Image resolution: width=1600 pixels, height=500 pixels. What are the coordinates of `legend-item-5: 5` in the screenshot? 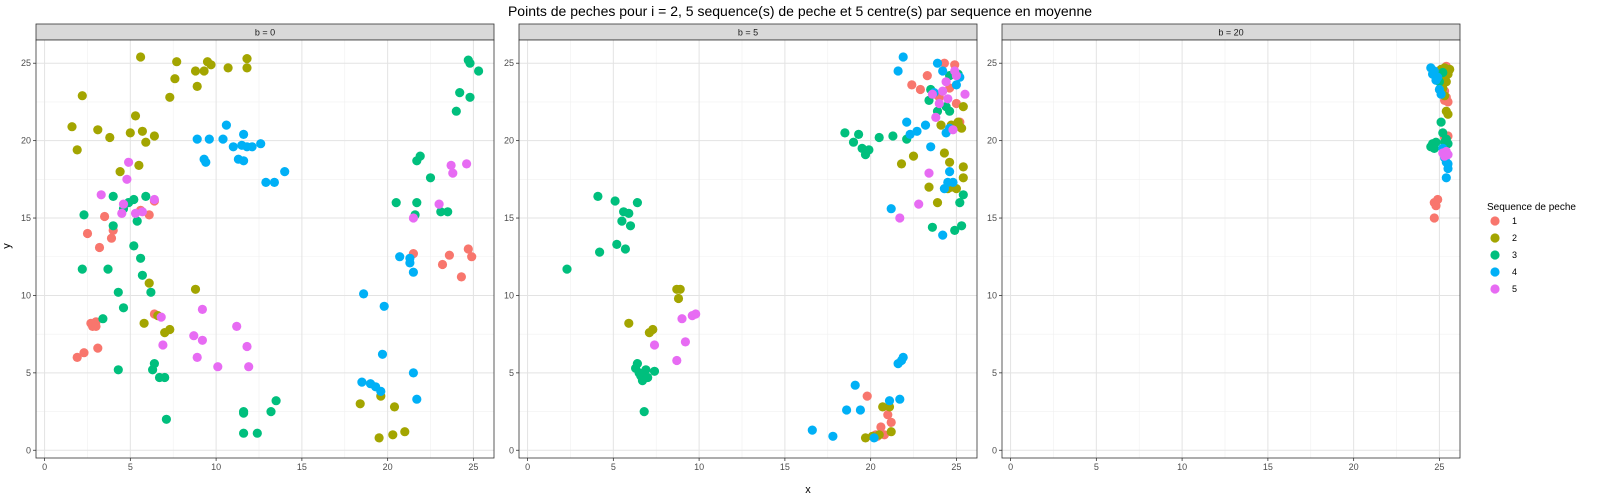 It's located at (1503, 289).